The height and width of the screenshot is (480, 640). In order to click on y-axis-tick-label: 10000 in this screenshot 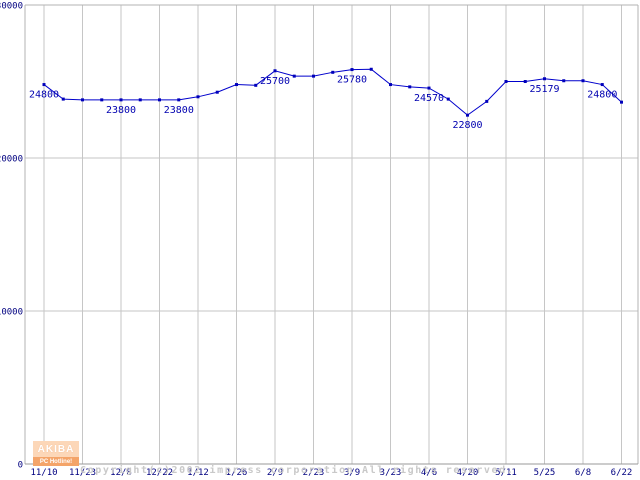, I will do `click(11, 313)`.